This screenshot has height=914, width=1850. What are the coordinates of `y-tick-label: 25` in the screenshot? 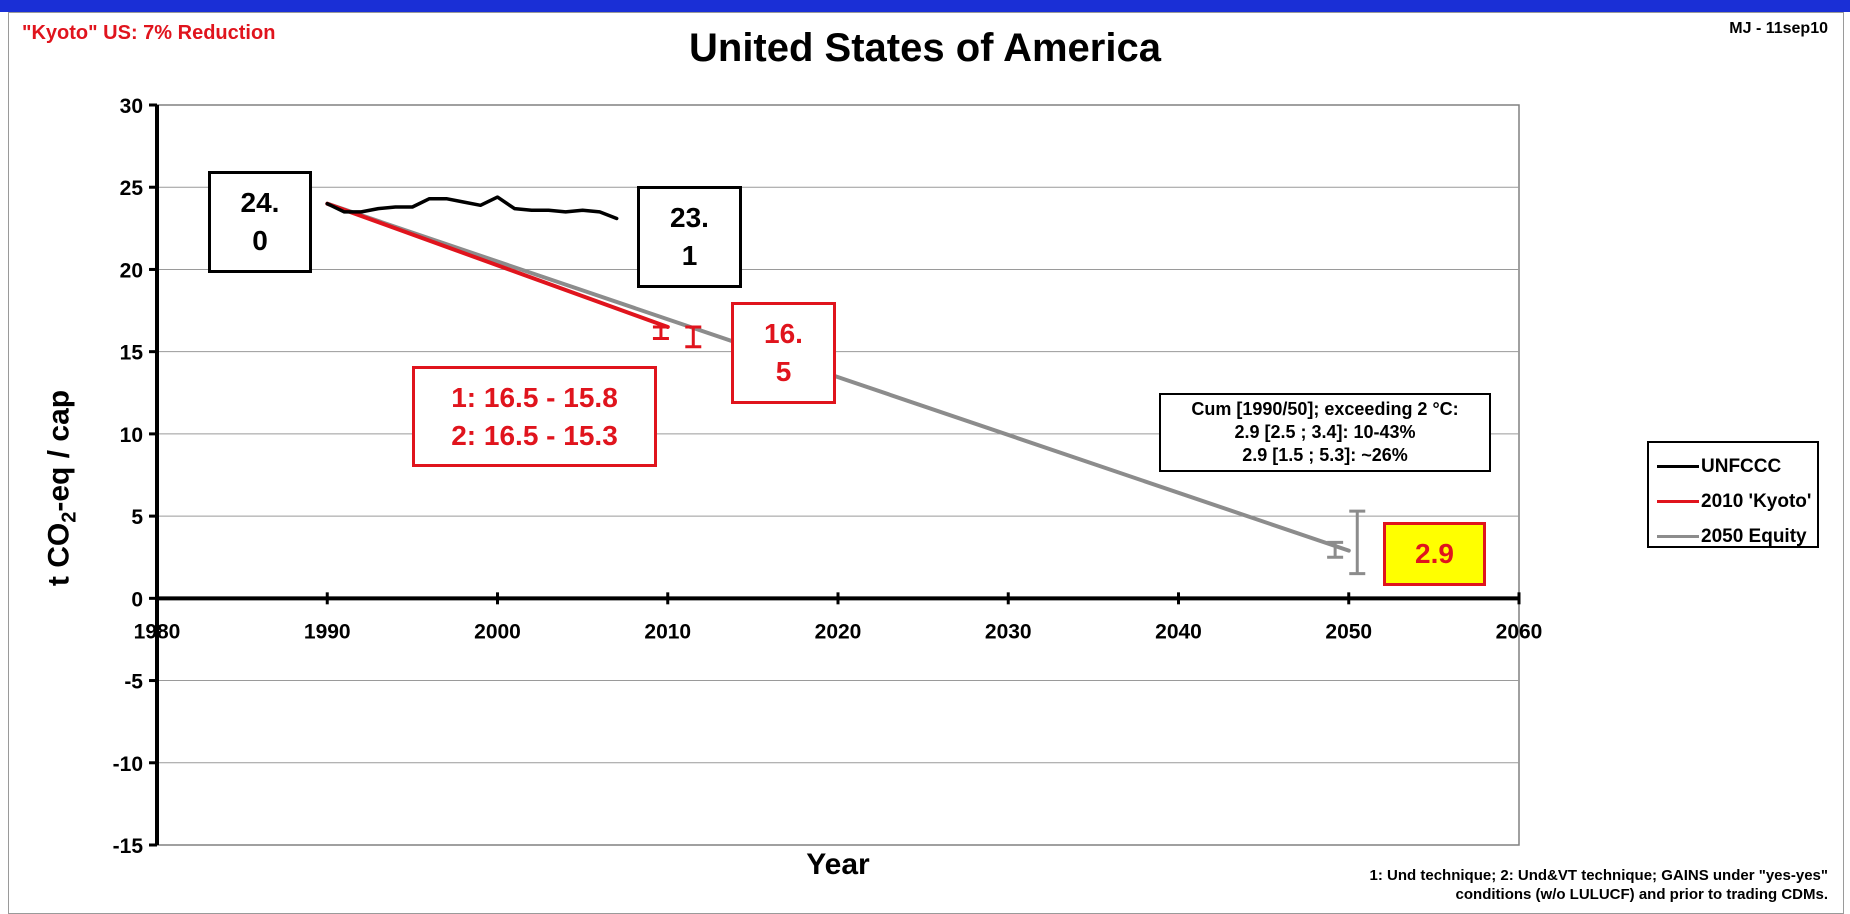 It's located at (132, 188).